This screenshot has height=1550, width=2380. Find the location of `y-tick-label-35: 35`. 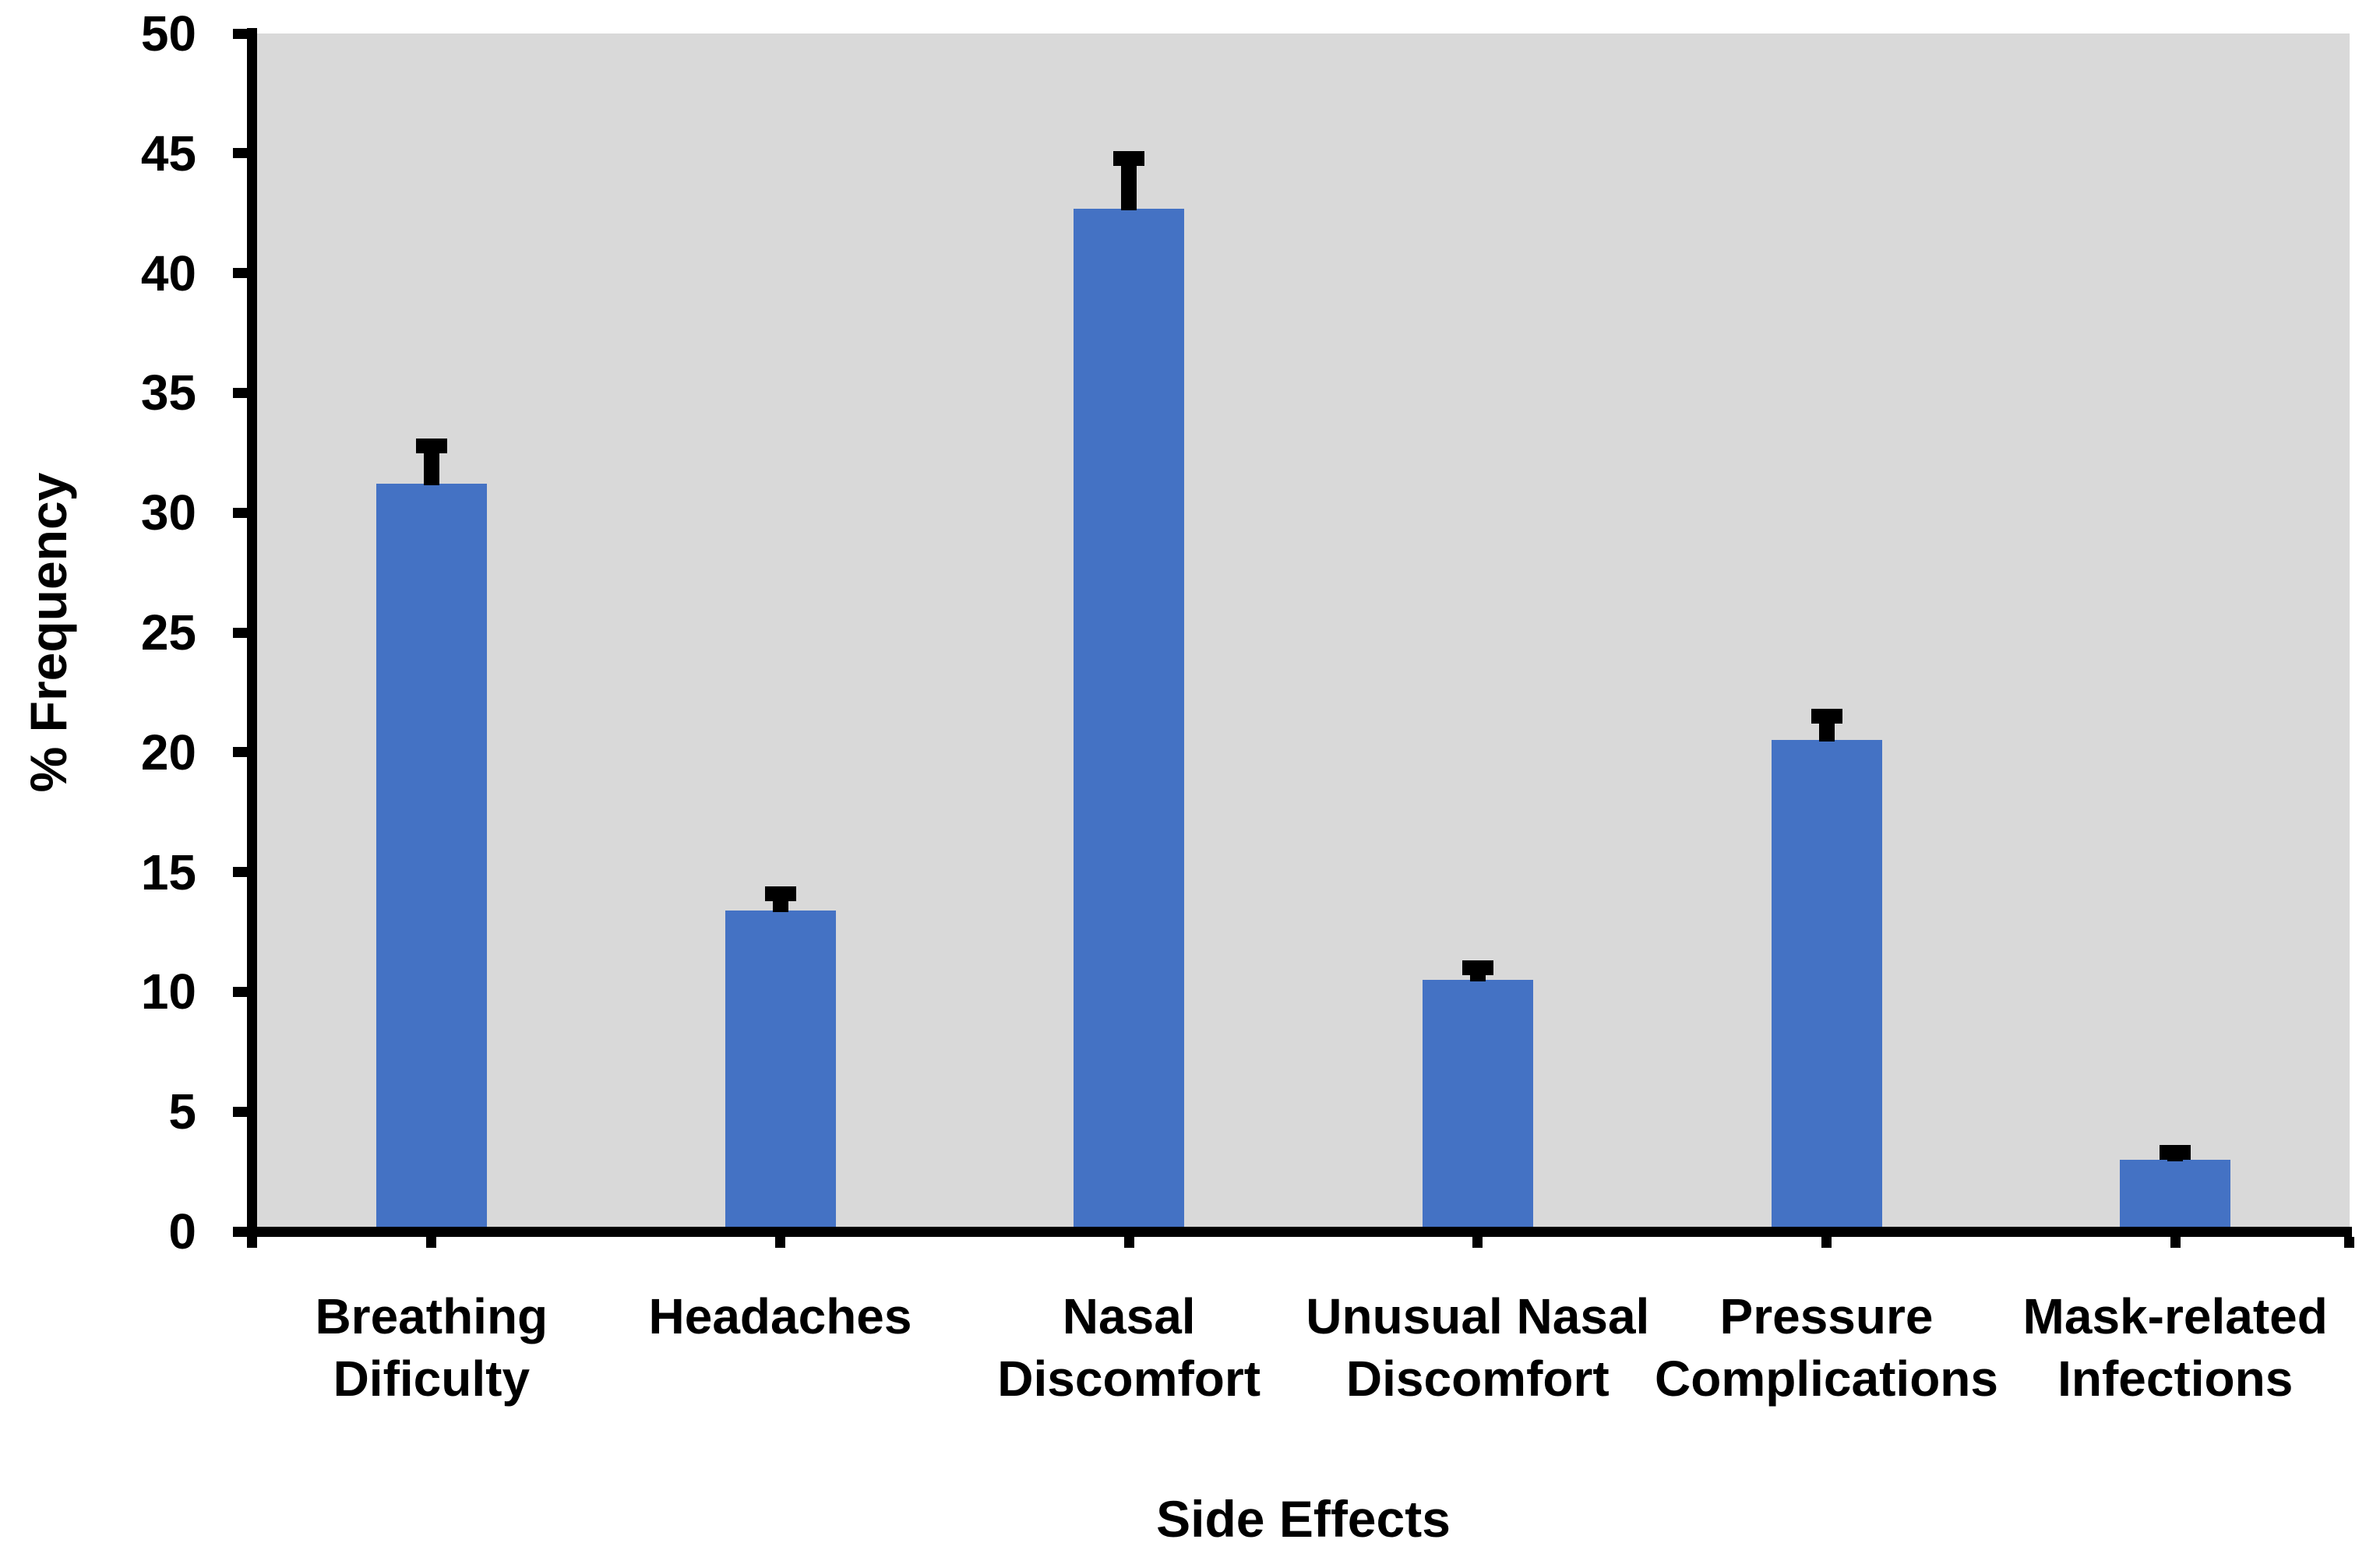

y-tick-label-35: 35 is located at coordinates (168, 393).